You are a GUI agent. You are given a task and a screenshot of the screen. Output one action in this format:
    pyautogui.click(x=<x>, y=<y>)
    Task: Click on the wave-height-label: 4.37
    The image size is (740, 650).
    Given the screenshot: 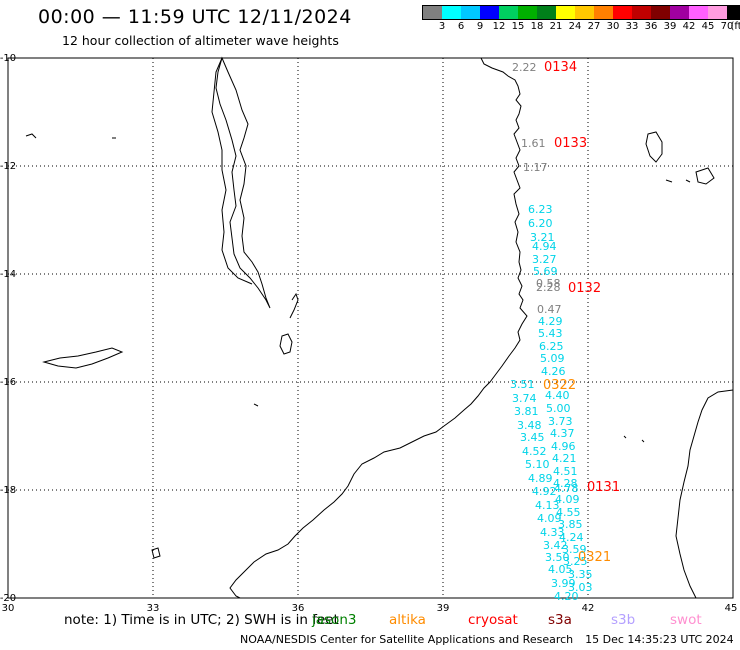 What is the action you would take?
    pyautogui.click(x=562, y=433)
    